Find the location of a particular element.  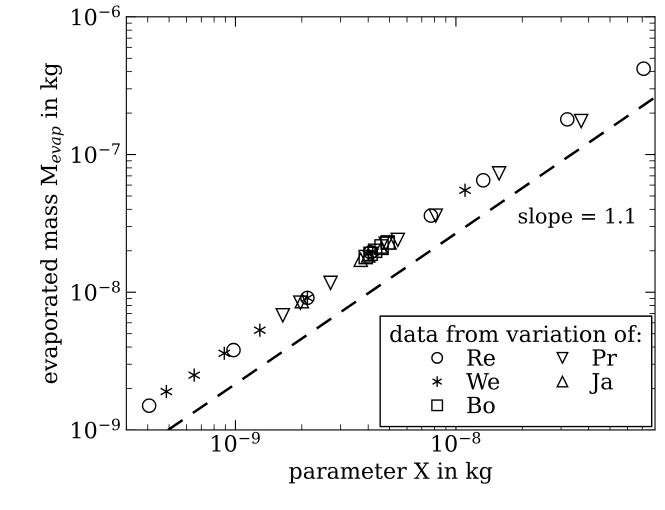

legend-title: data from variation of: is located at coordinates (515, 333).